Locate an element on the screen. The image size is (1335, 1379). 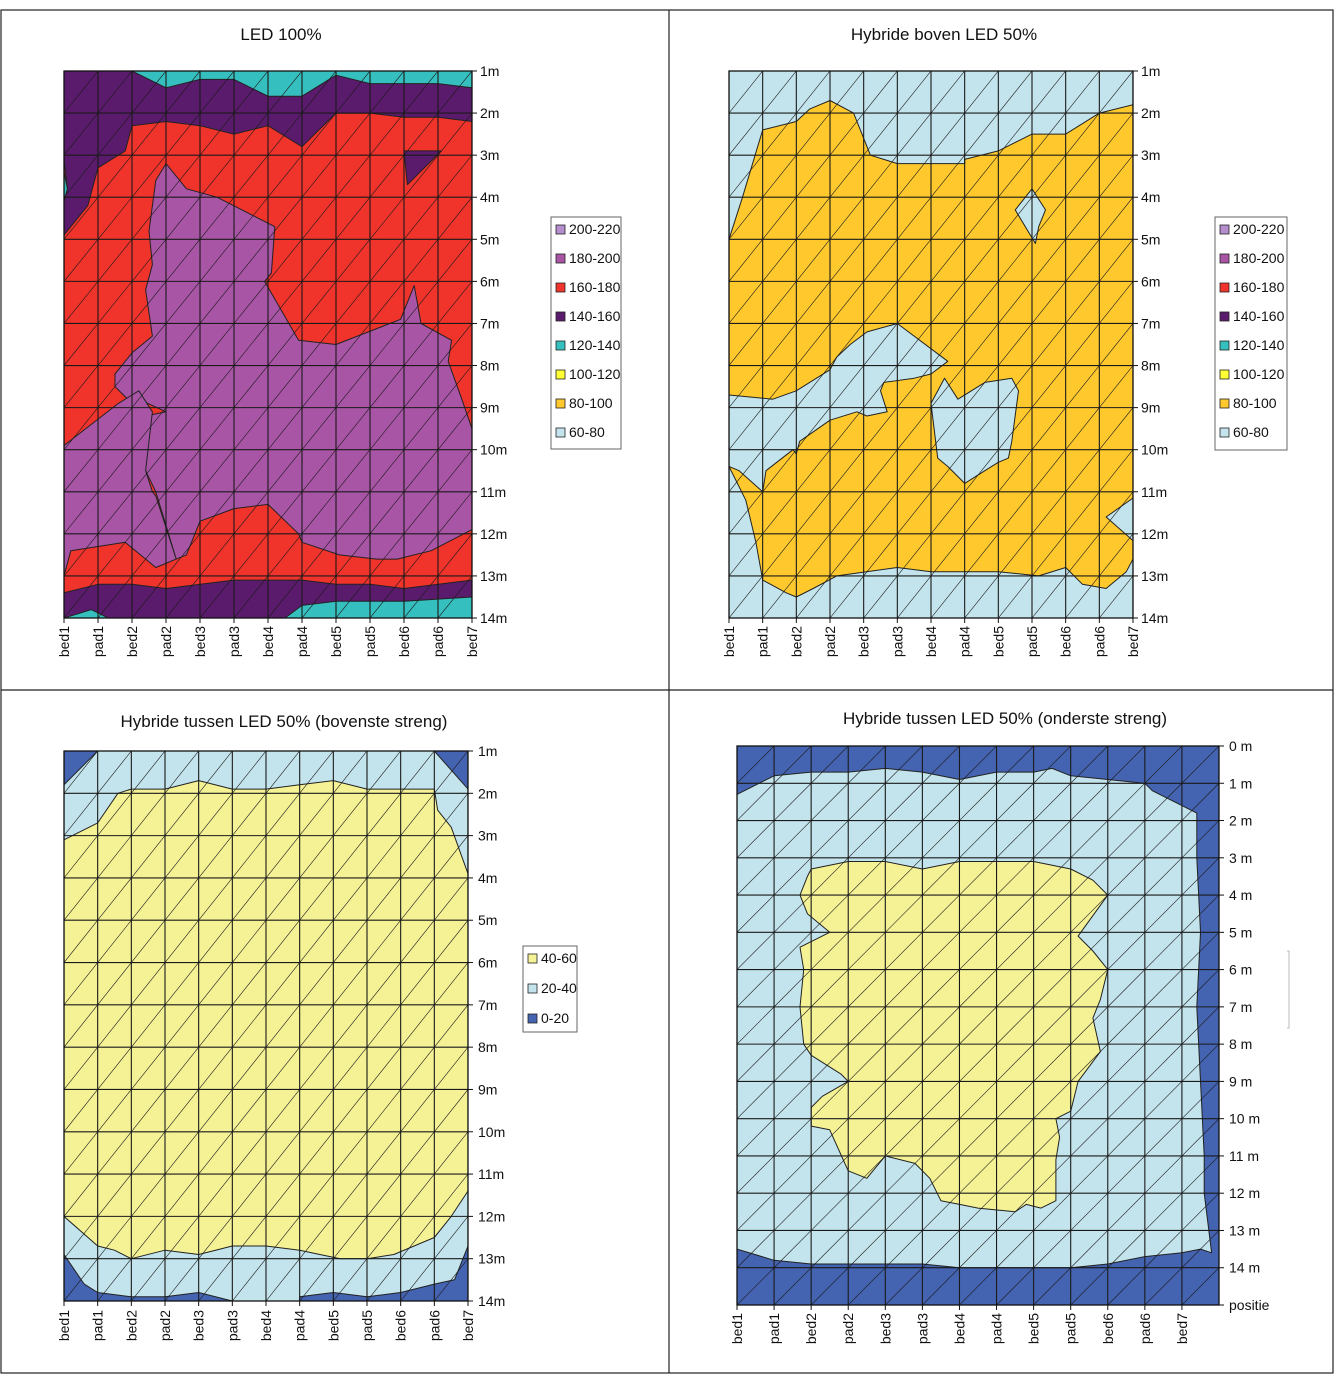
y-tick-label: 13m is located at coordinates (493, 576).